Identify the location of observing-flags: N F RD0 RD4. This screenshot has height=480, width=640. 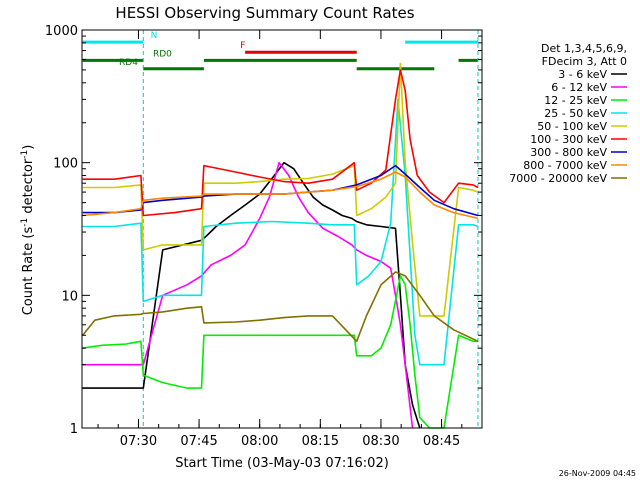
(280, 51).